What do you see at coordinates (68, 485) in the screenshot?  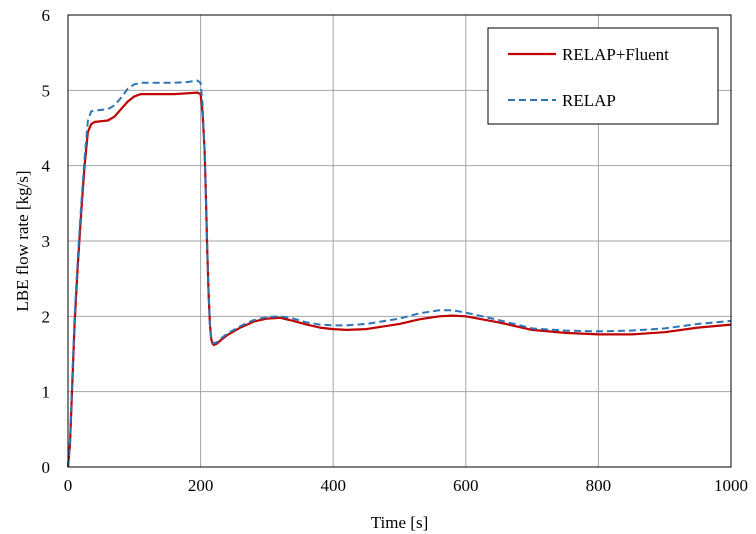 I see `x-tick-label: 0` at bounding box center [68, 485].